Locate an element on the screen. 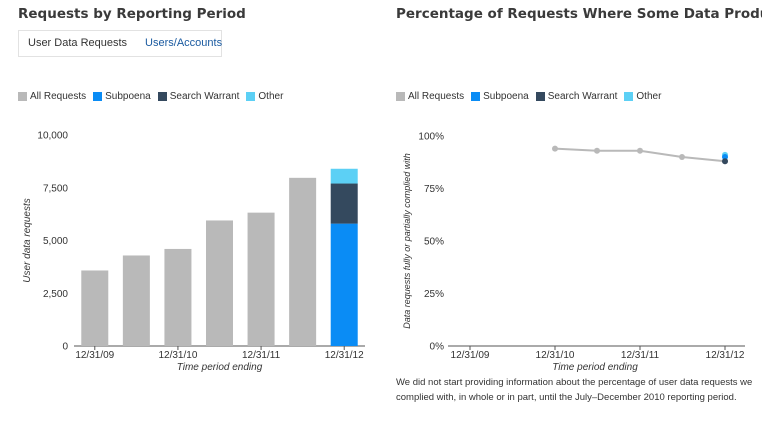 The height and width of the screenshot is (428, 762). tab-users-accounts: Users/Accounts is located at coordinates (184, 43).